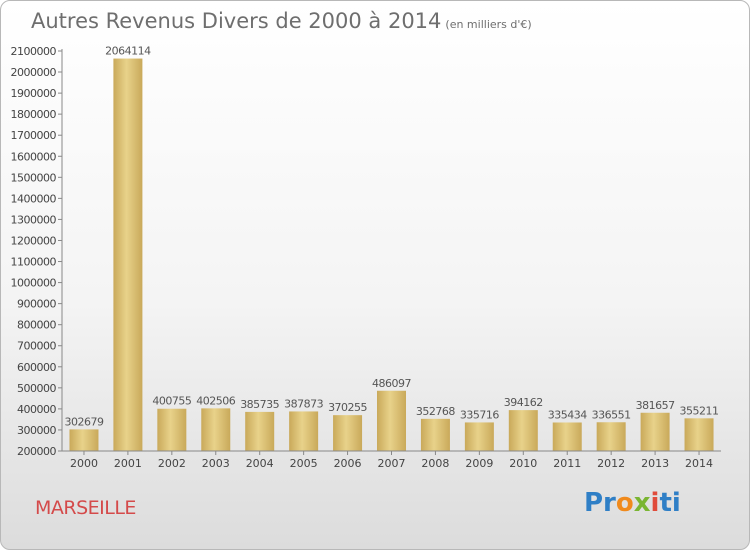  What do you see at coordinates (348, 463) in the screenshot?
I see `x-label-2006: 2006` at bounding box center [348, 463].